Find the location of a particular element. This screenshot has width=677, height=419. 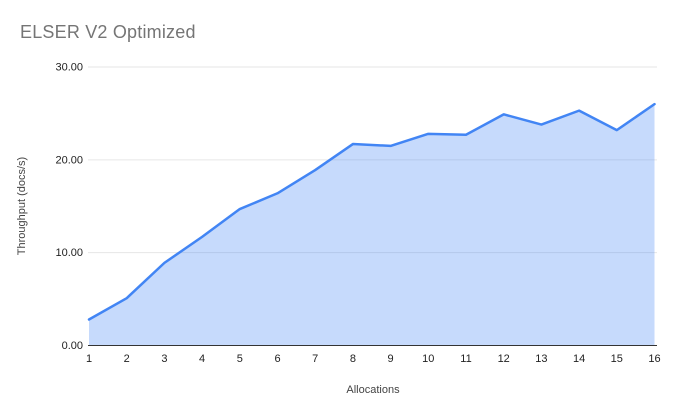

x-tick-label: 15 is located at coordinates (617, 359).